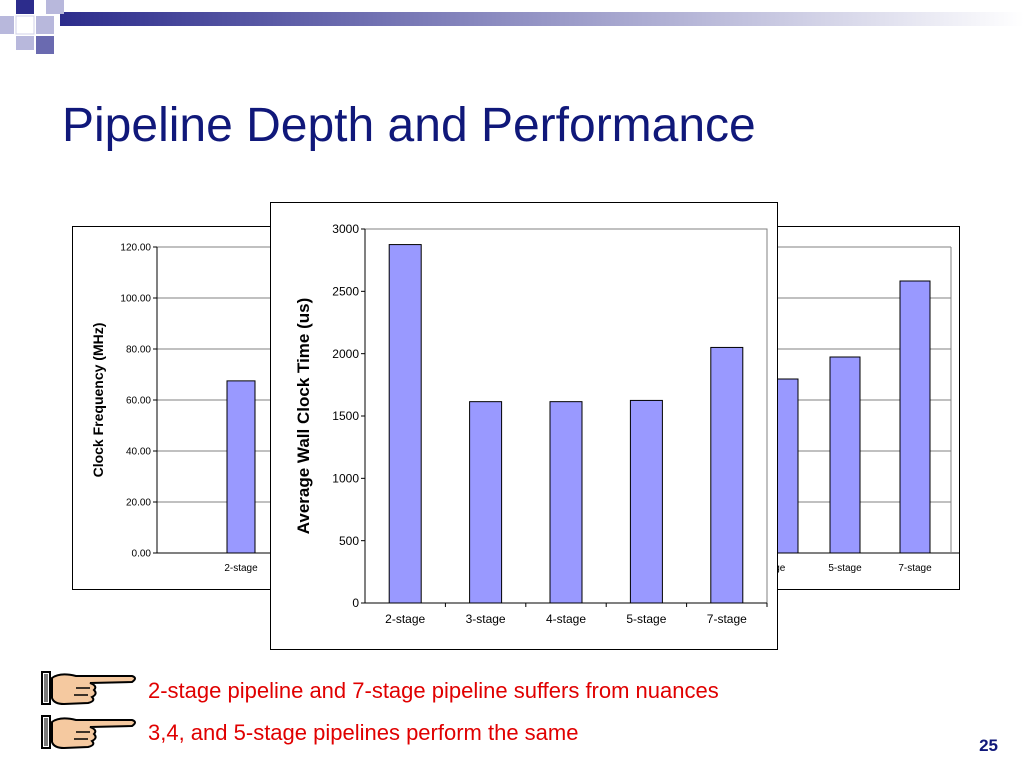 The image size is (1024, 768). I want to click on y-tick-label: 120.00, so click(135, 248).